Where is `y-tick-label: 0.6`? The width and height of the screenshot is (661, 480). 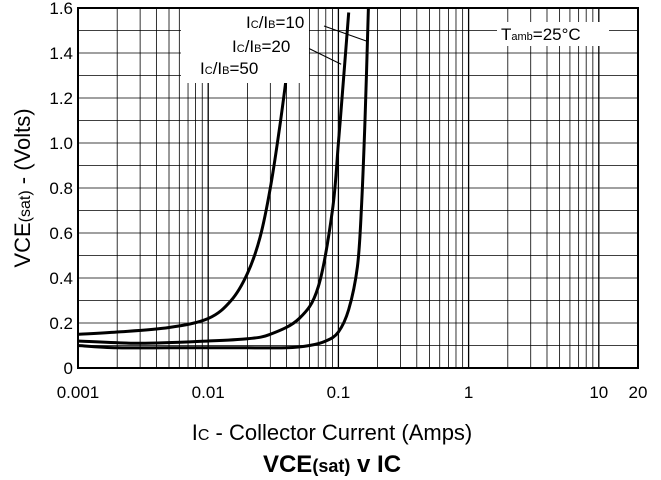
y-tick-label: 0.6 is located at coordinates (61, 233).